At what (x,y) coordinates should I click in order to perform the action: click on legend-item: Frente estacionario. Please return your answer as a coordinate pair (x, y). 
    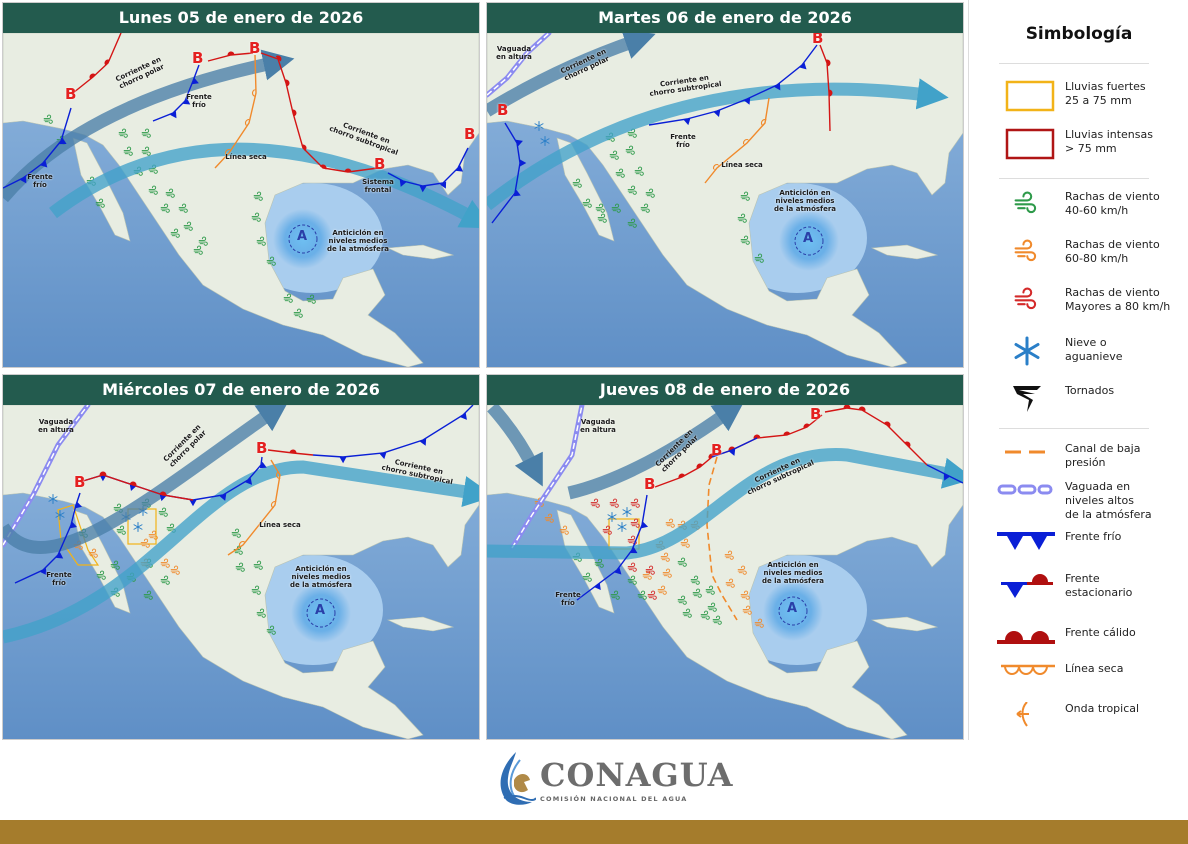
    Looking at the image, I should click on (1078, 592).